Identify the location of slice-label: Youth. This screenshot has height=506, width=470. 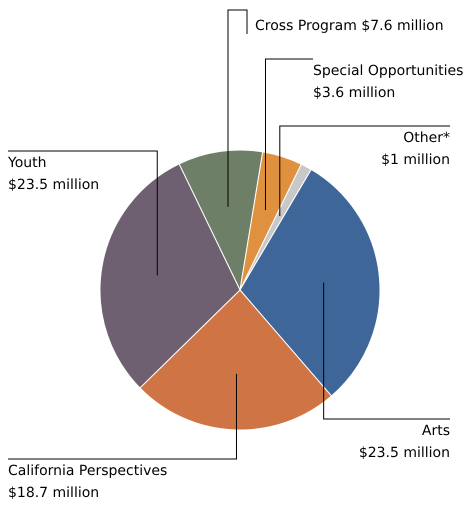
(26, 163).